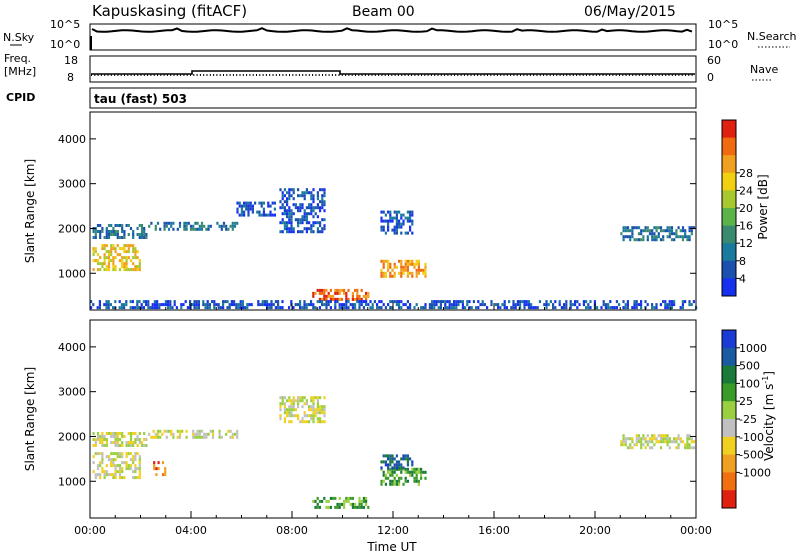 The image size is (800, 554). Describe the element at coordinates (393, 37) in the screenshot. I see `nsky-strip-frame` at that location.